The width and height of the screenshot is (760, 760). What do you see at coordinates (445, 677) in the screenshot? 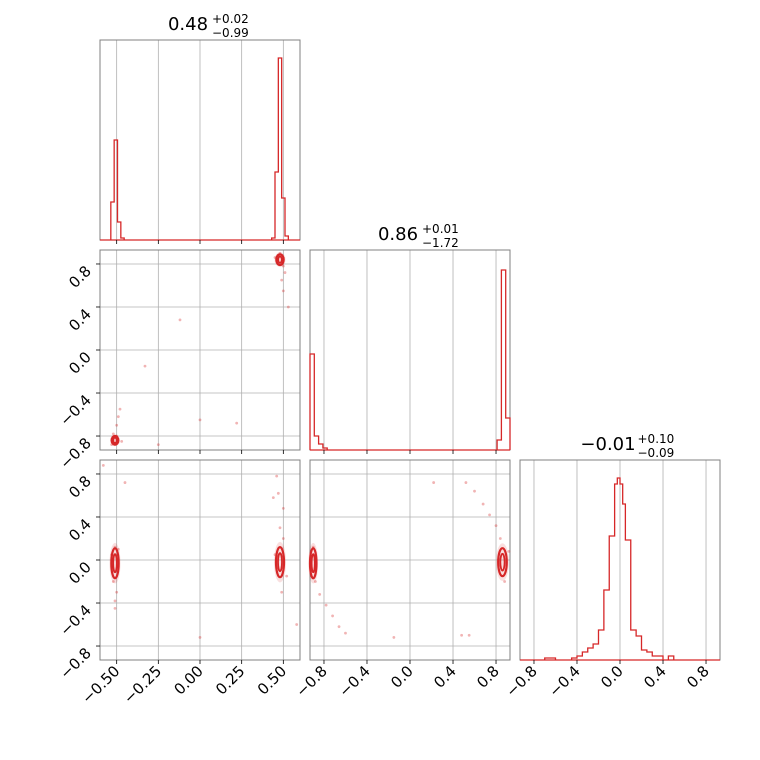
I see `xtick-label-param2-3: 0.4` at bounding box center [445, 677].